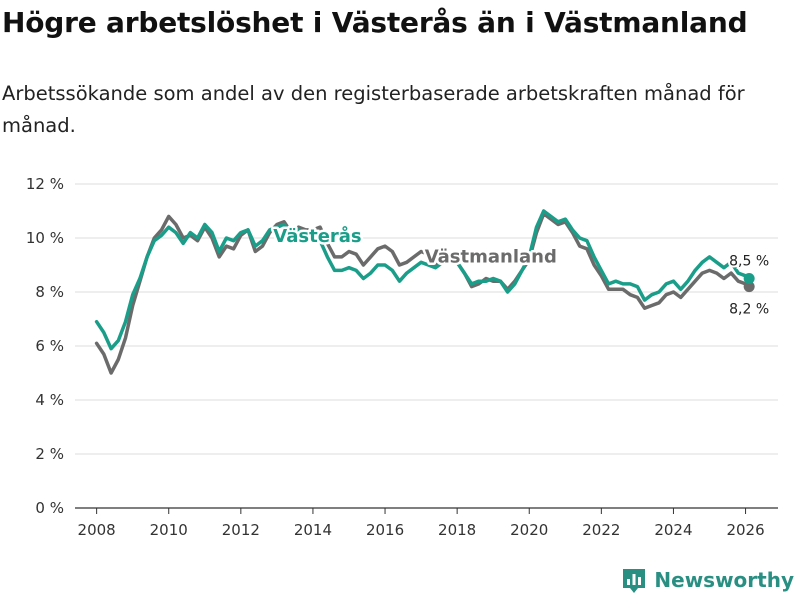 Image resolution: width=800 pixels, height=600 pixels. I want to click on x-tick-label: 2010, so click(169, 530).